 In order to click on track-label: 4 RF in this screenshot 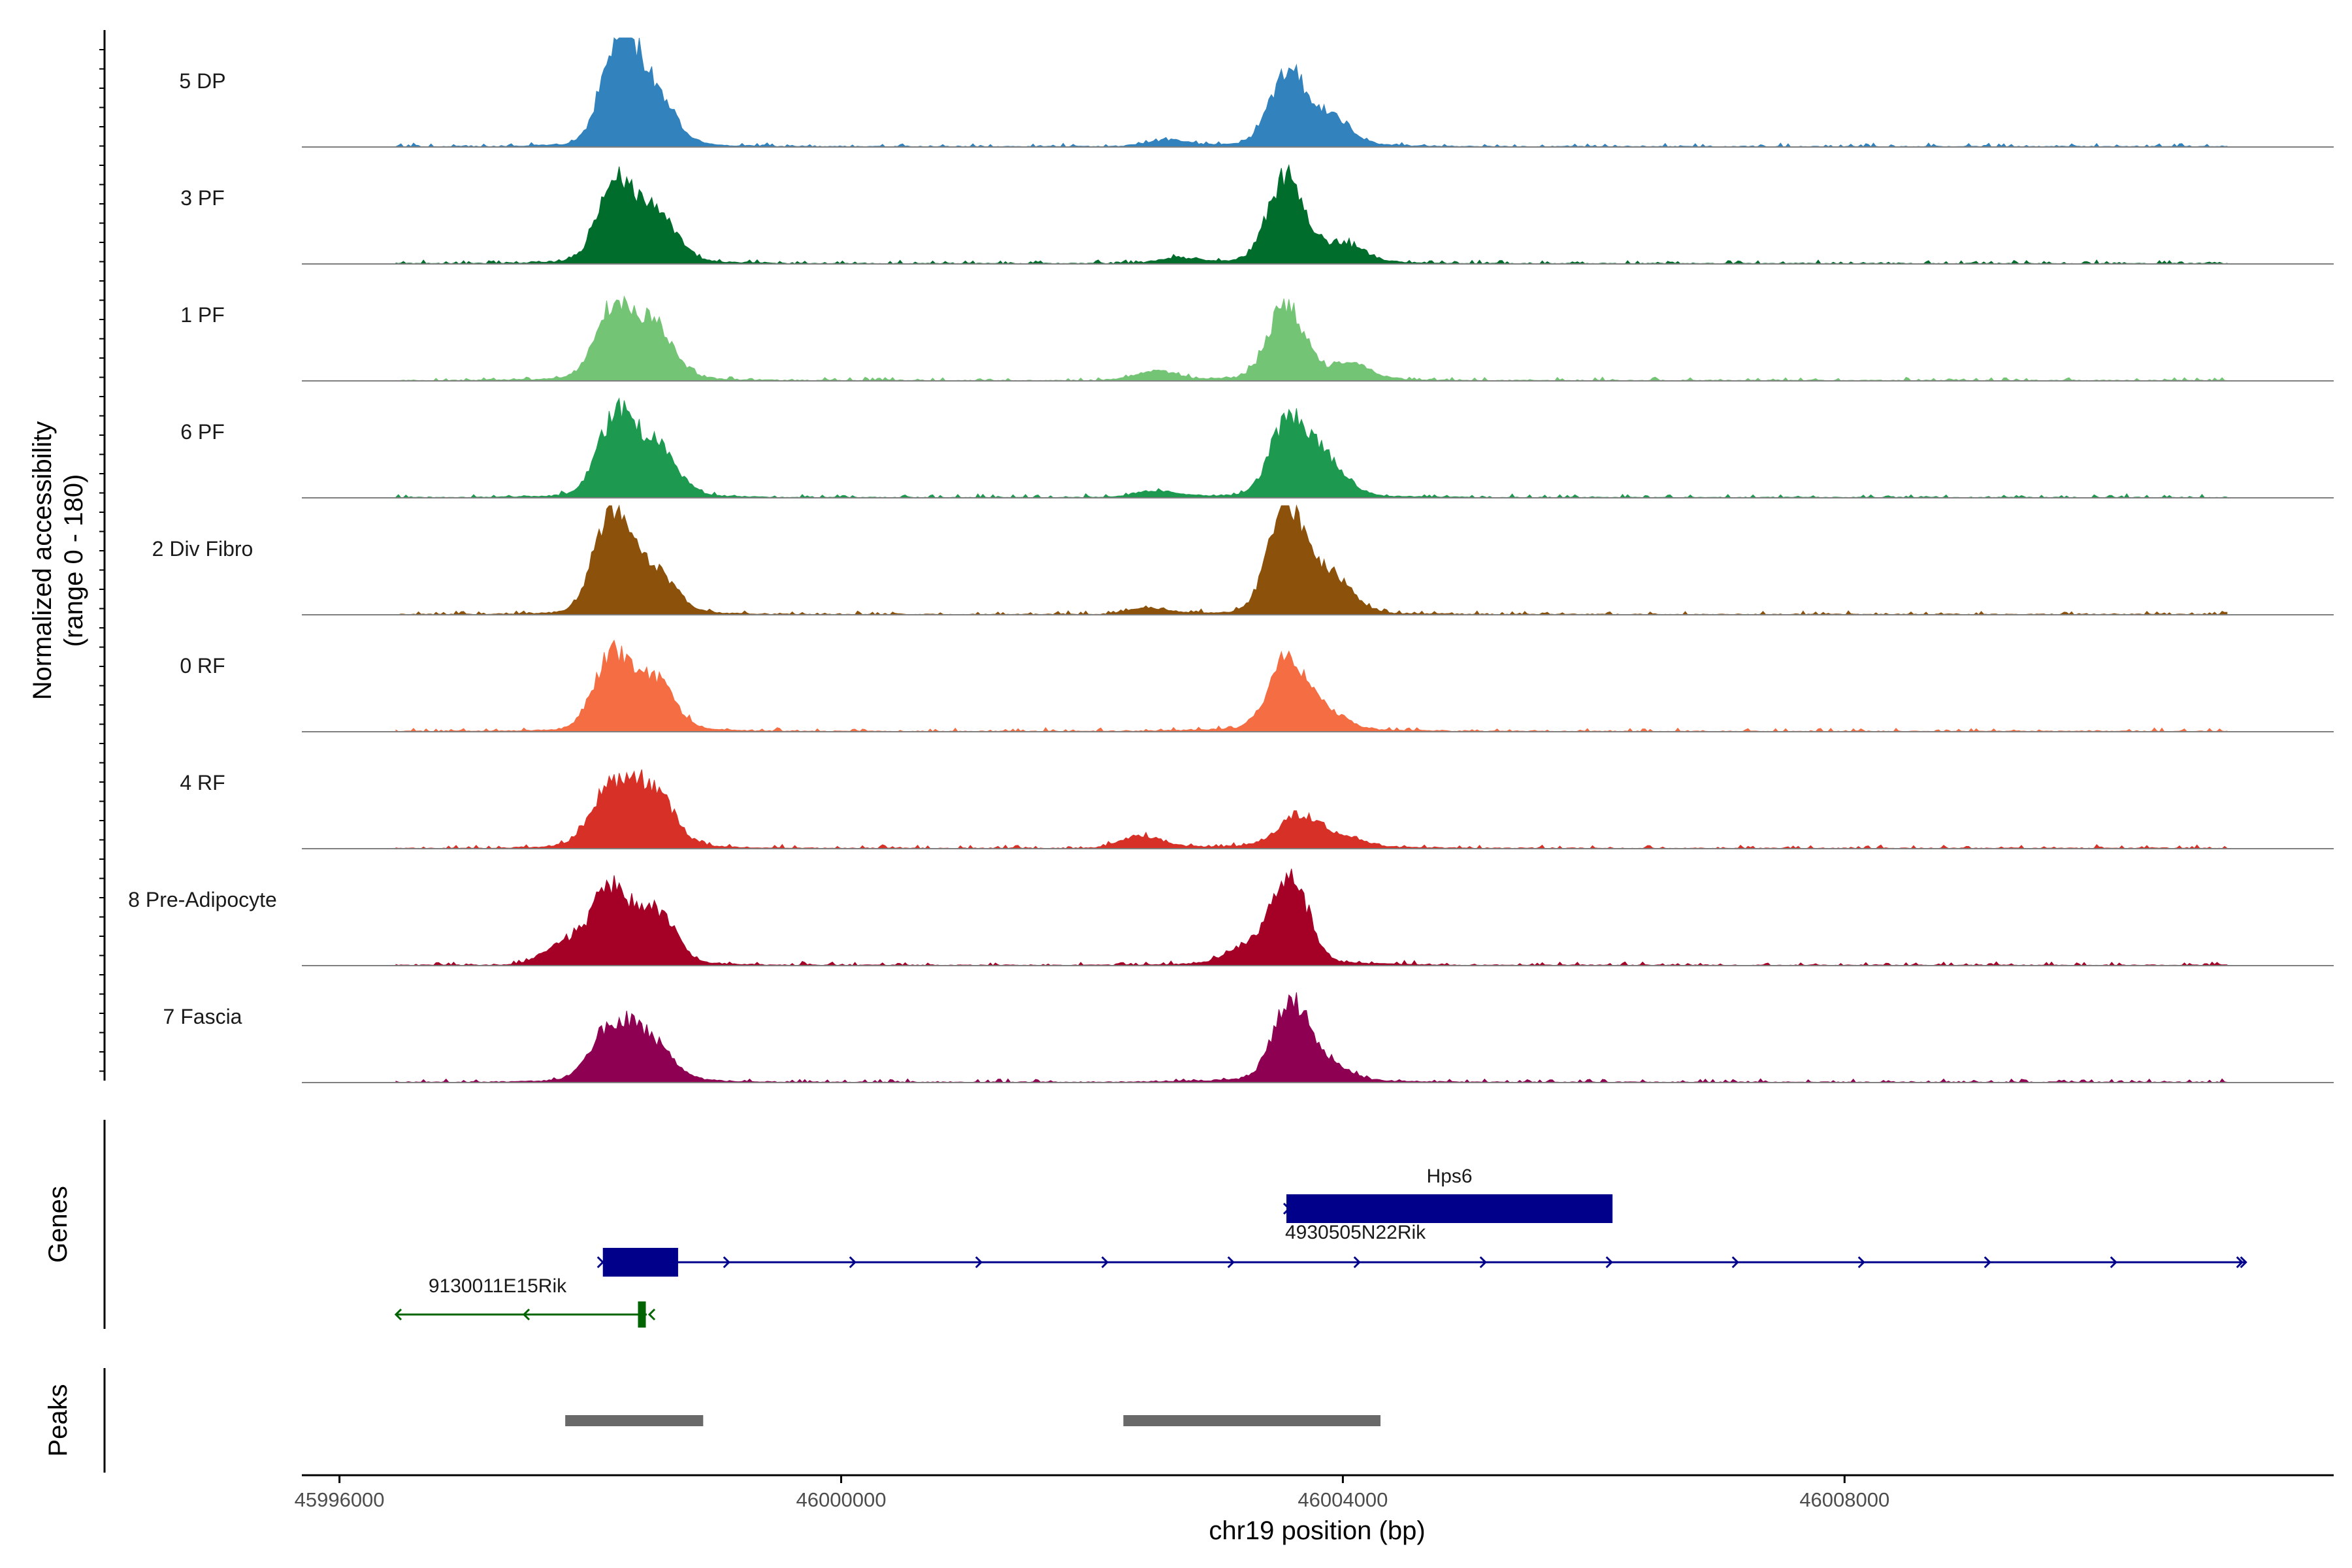, I will do `click(202, 782)`.